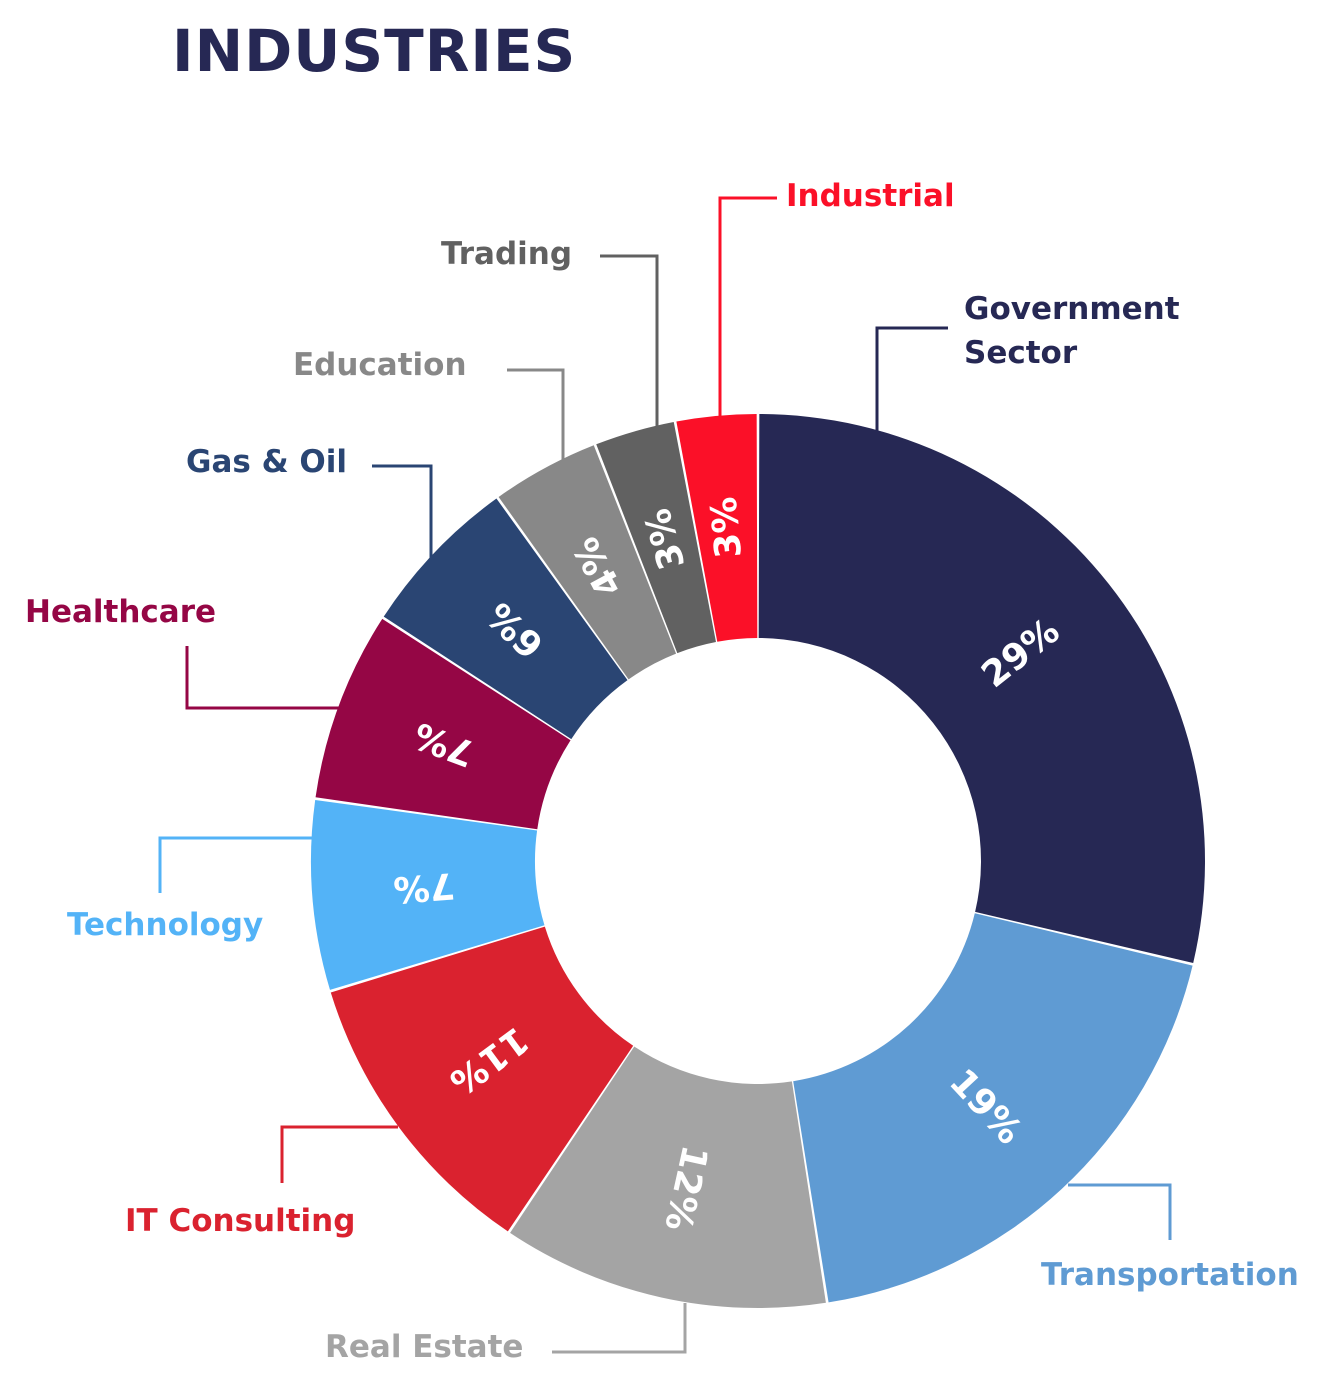 The image size is (1338, 1393). What do you see at coordinates (402, 512) in the screenshot?
I see `leader-line-gas-and-oil` at bounding box center [402, 512].